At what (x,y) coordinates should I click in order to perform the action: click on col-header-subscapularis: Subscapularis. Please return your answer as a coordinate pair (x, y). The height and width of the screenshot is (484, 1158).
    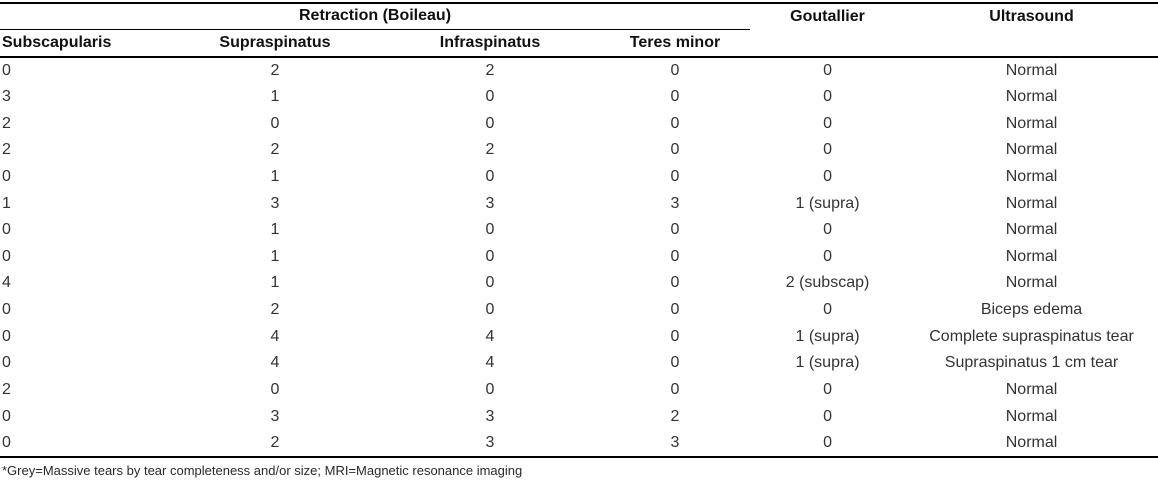
    Looking at the image, I should click on (85, 43).